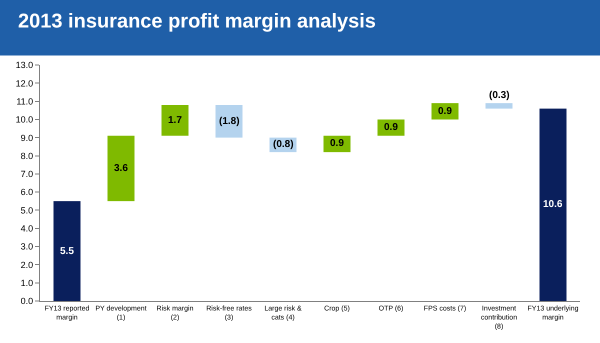  Describe the element at coordinates (25, 101) in the screenshot. I see `y-tick-label: 11.0` at that location.